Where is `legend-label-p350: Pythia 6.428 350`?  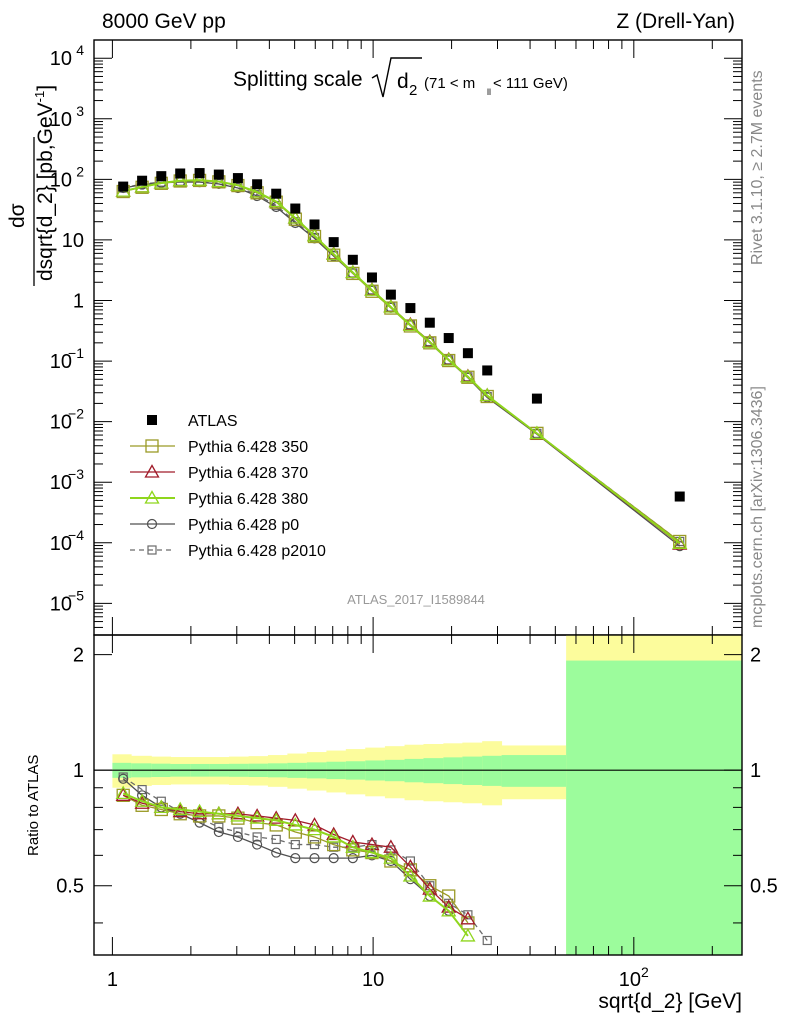 legend-label-p350: Pythia 6.428 350 is located at coordinates (248, 447).